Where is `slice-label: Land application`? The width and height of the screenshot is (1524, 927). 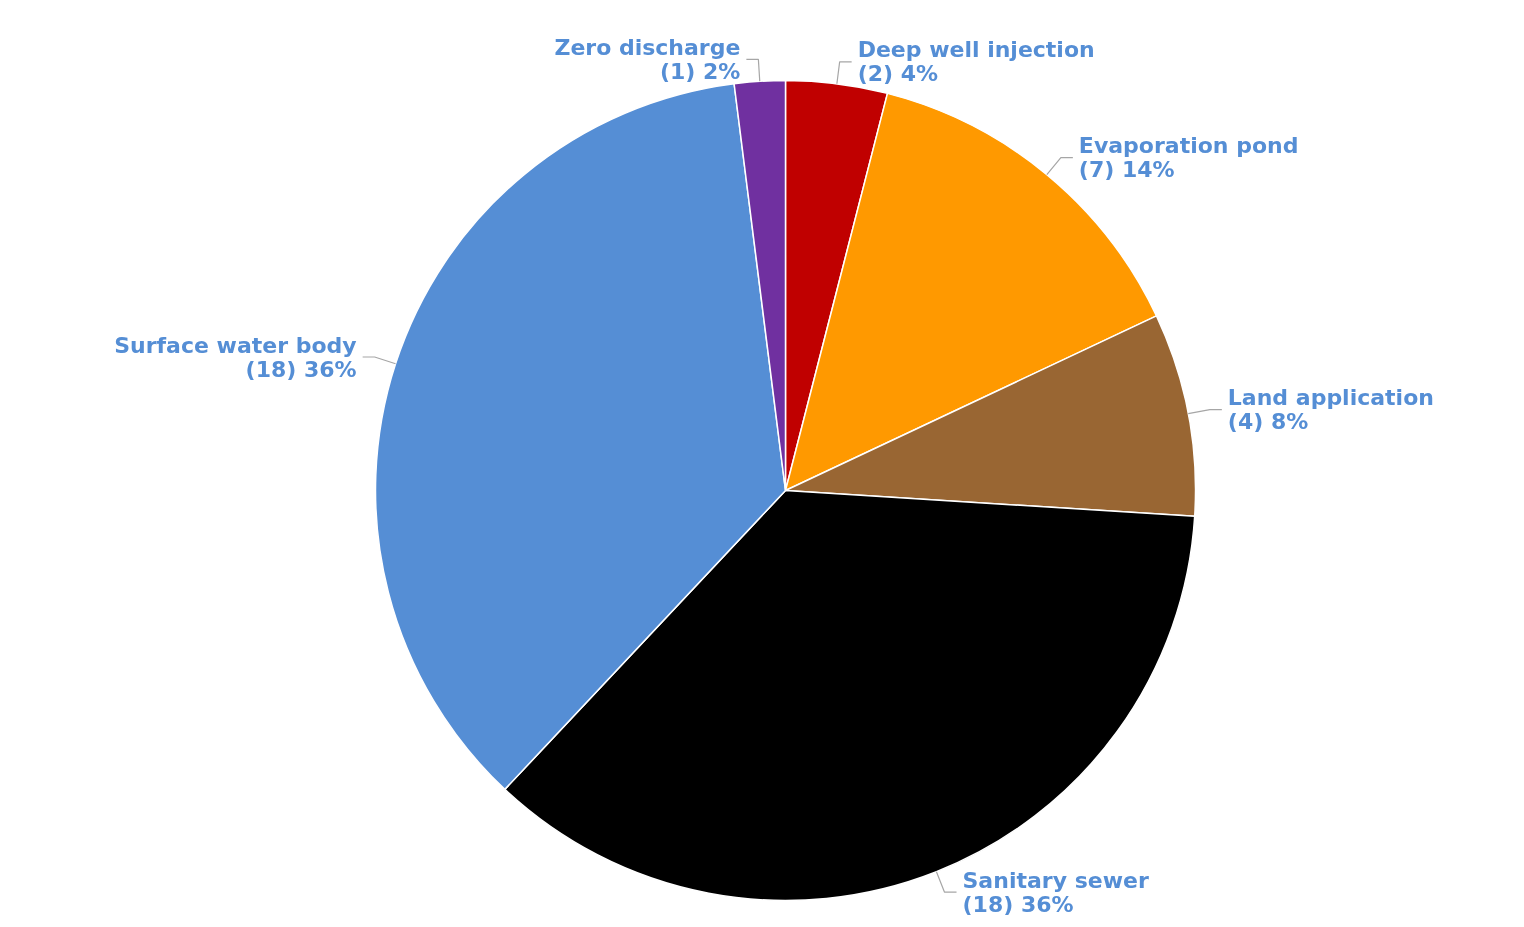 slice-label: Land application is located at coordinates (1330, 398).